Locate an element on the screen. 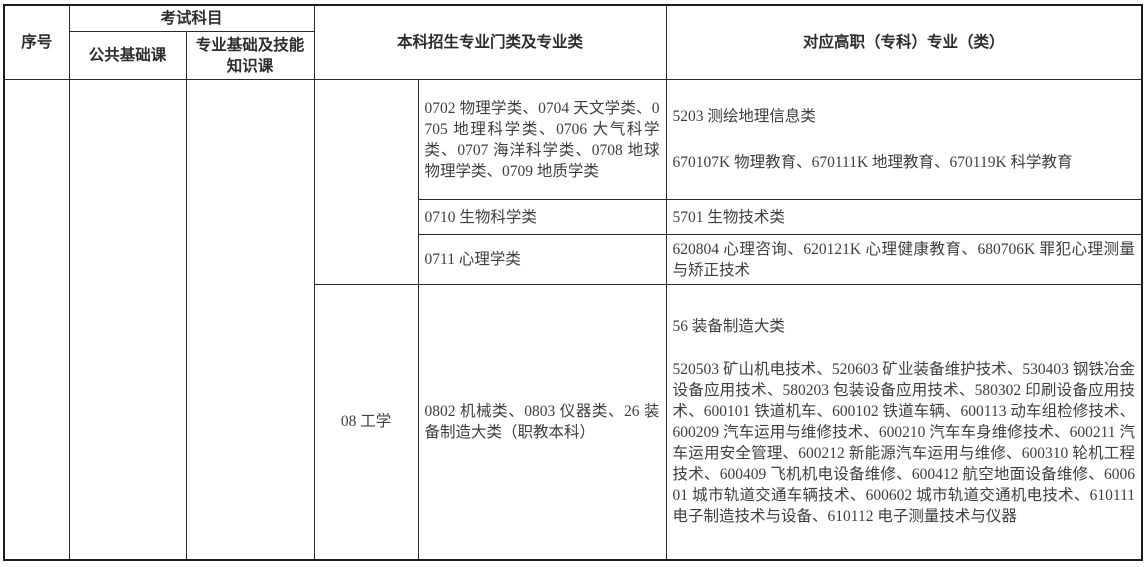  cell-undergrad-psychology: 0711 心理学类 is located at coordinates (542, 259).